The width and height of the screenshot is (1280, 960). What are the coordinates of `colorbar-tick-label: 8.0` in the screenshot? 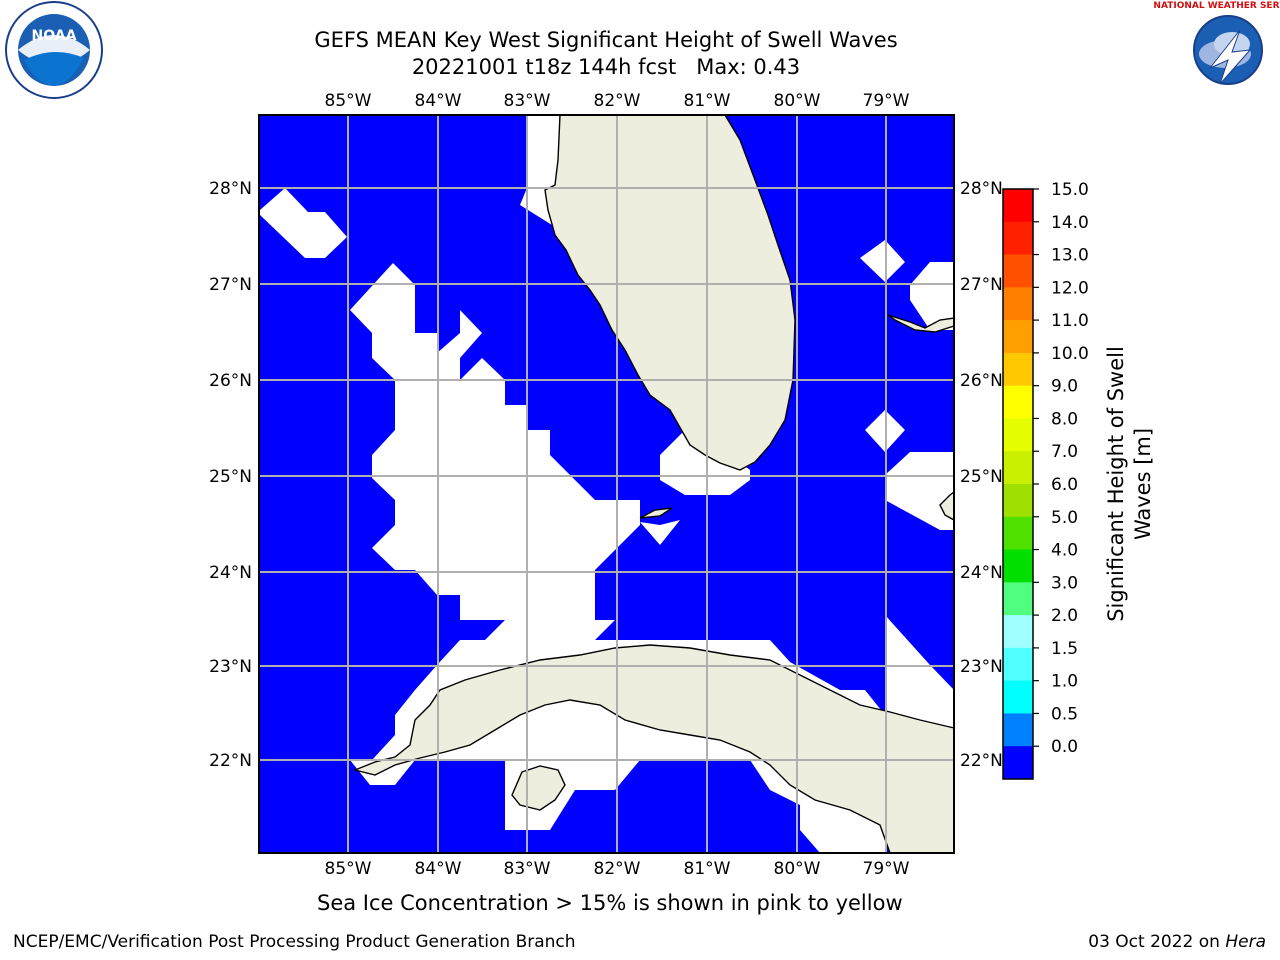 It's located at (1064, 419).